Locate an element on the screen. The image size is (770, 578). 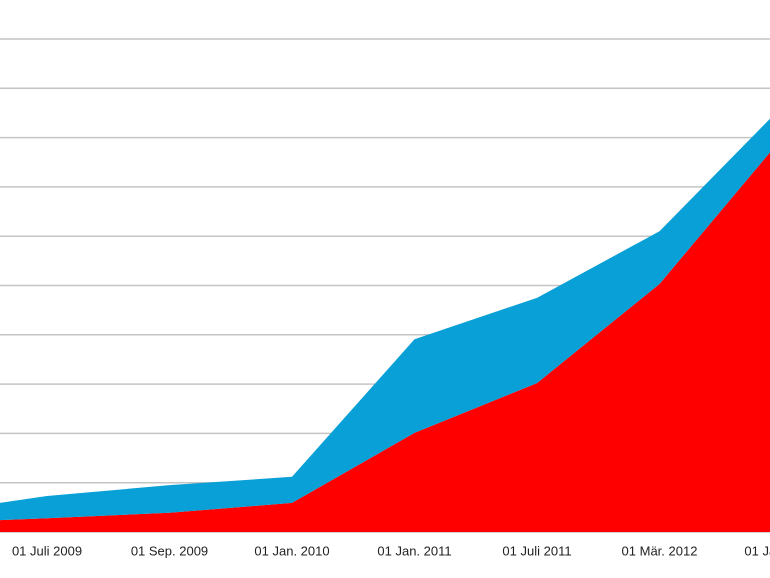
x-tick-label: 01 Jan. 2010 is located at coordinates (291, 550).